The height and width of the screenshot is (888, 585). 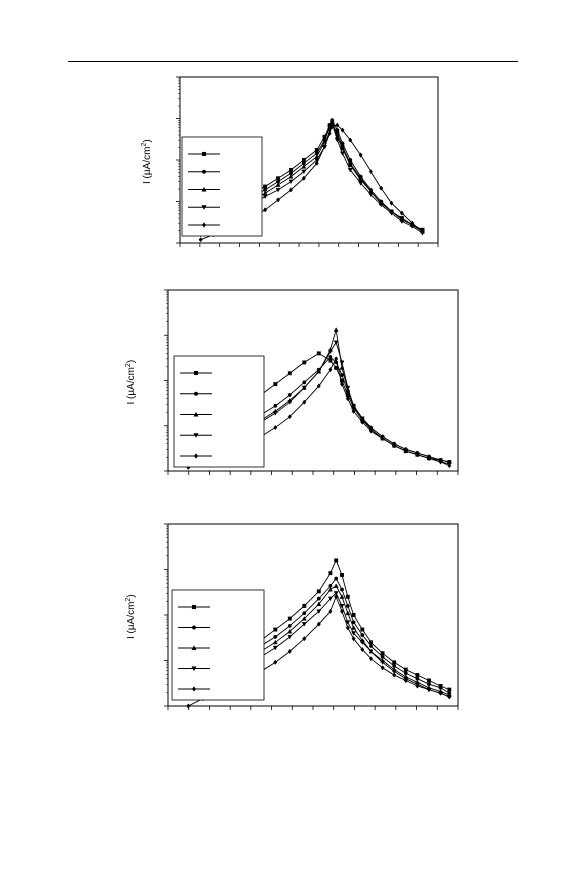 What do you see at coordinates (292, 616) in the screenshot?
I see `chart-3: I (µA/cm2)` at bounding box center [292, 616].